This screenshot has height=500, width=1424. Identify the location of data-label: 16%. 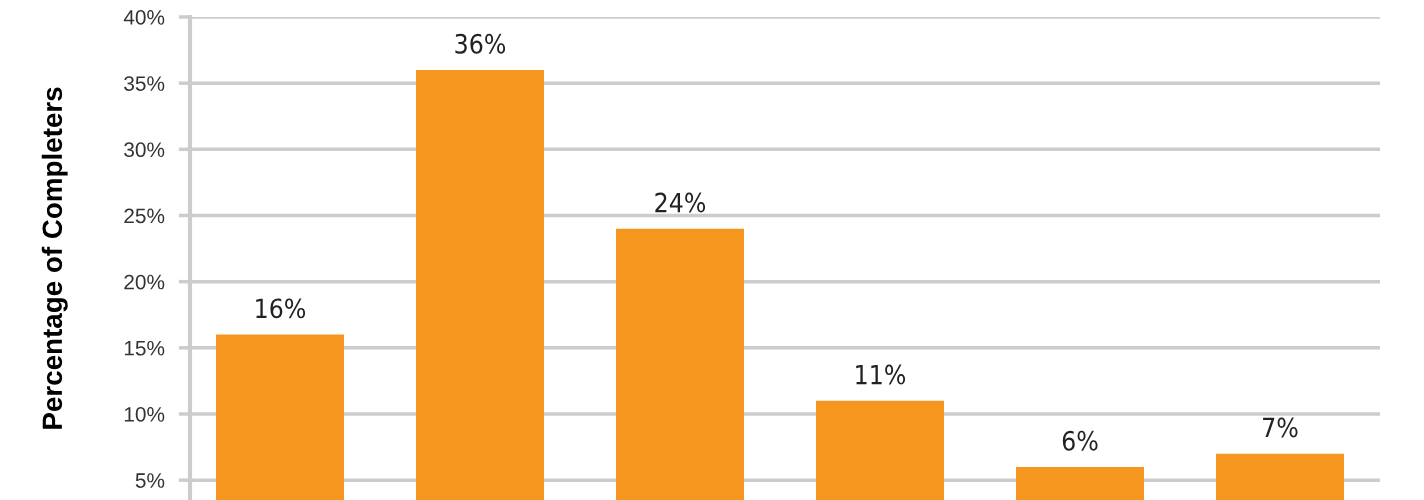
(281, 308).